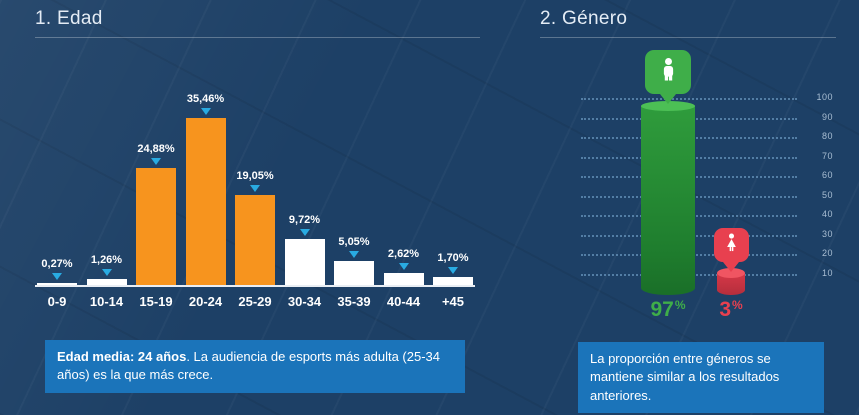 Image resolution: width=859 pixels, height=415 pixels. What do you see at coordinates (453, 258) in the screenshot?
I see `bar-value-label: 1,70%` at bounding box center [453, 258].